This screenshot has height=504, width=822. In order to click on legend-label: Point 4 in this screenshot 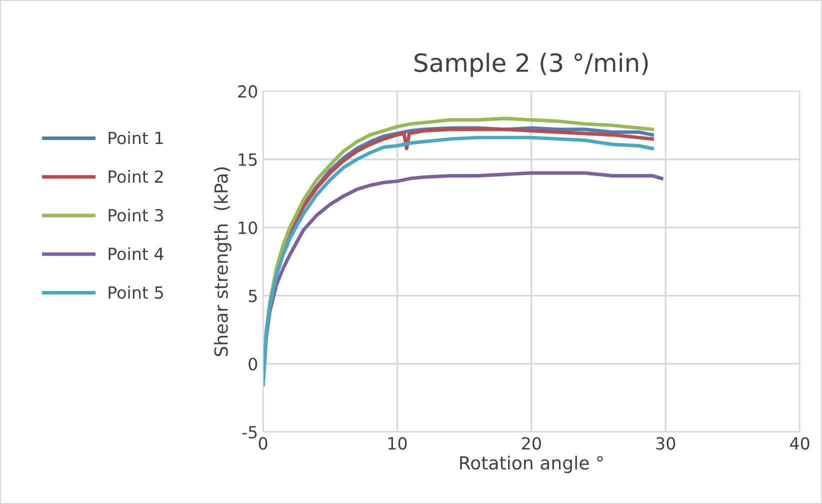, I will do `click(136, 253)`.